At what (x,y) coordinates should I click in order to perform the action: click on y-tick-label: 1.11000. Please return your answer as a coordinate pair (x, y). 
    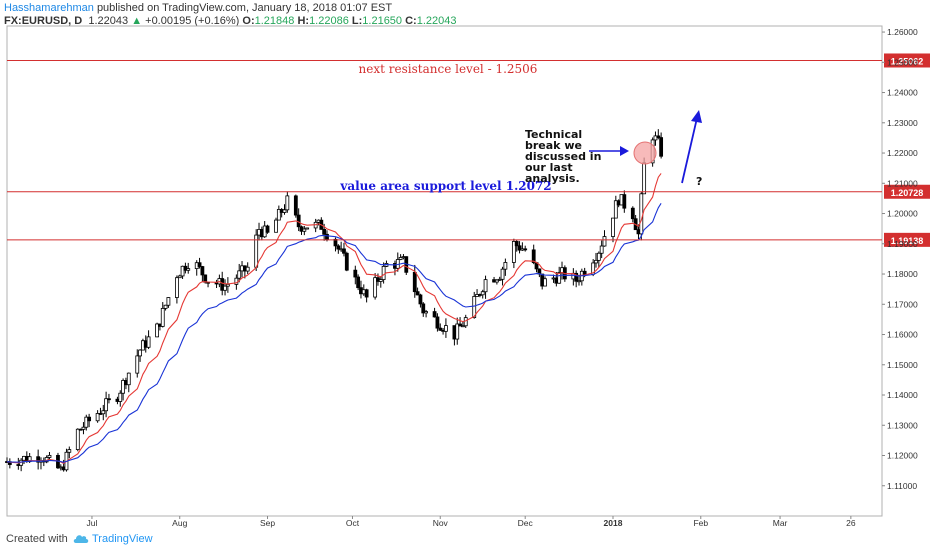
    Looking at the image, I should click on (902, 486).